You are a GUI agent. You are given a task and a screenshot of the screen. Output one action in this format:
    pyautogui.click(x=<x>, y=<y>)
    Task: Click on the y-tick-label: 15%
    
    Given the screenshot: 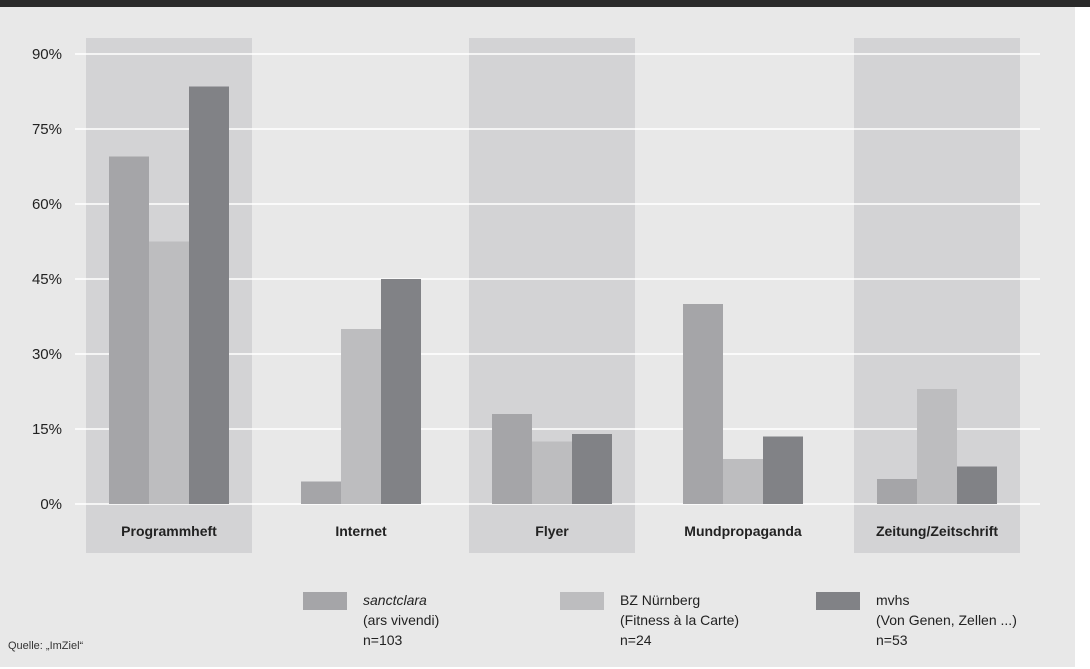 What is the action you would take?
    pyautogui.click(x=47, y=429)
    